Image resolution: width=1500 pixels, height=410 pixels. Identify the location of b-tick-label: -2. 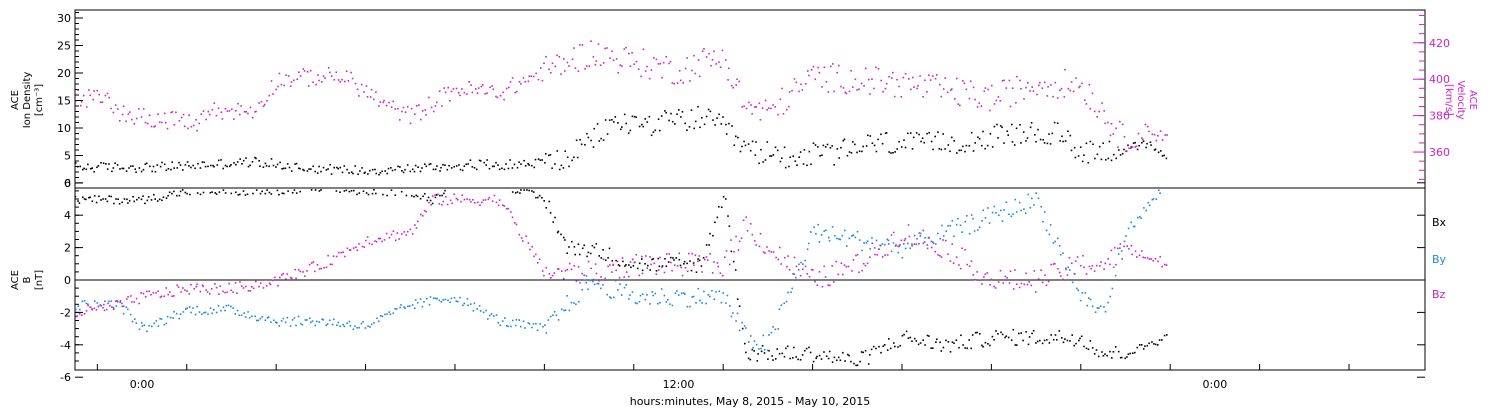
(65, 312).